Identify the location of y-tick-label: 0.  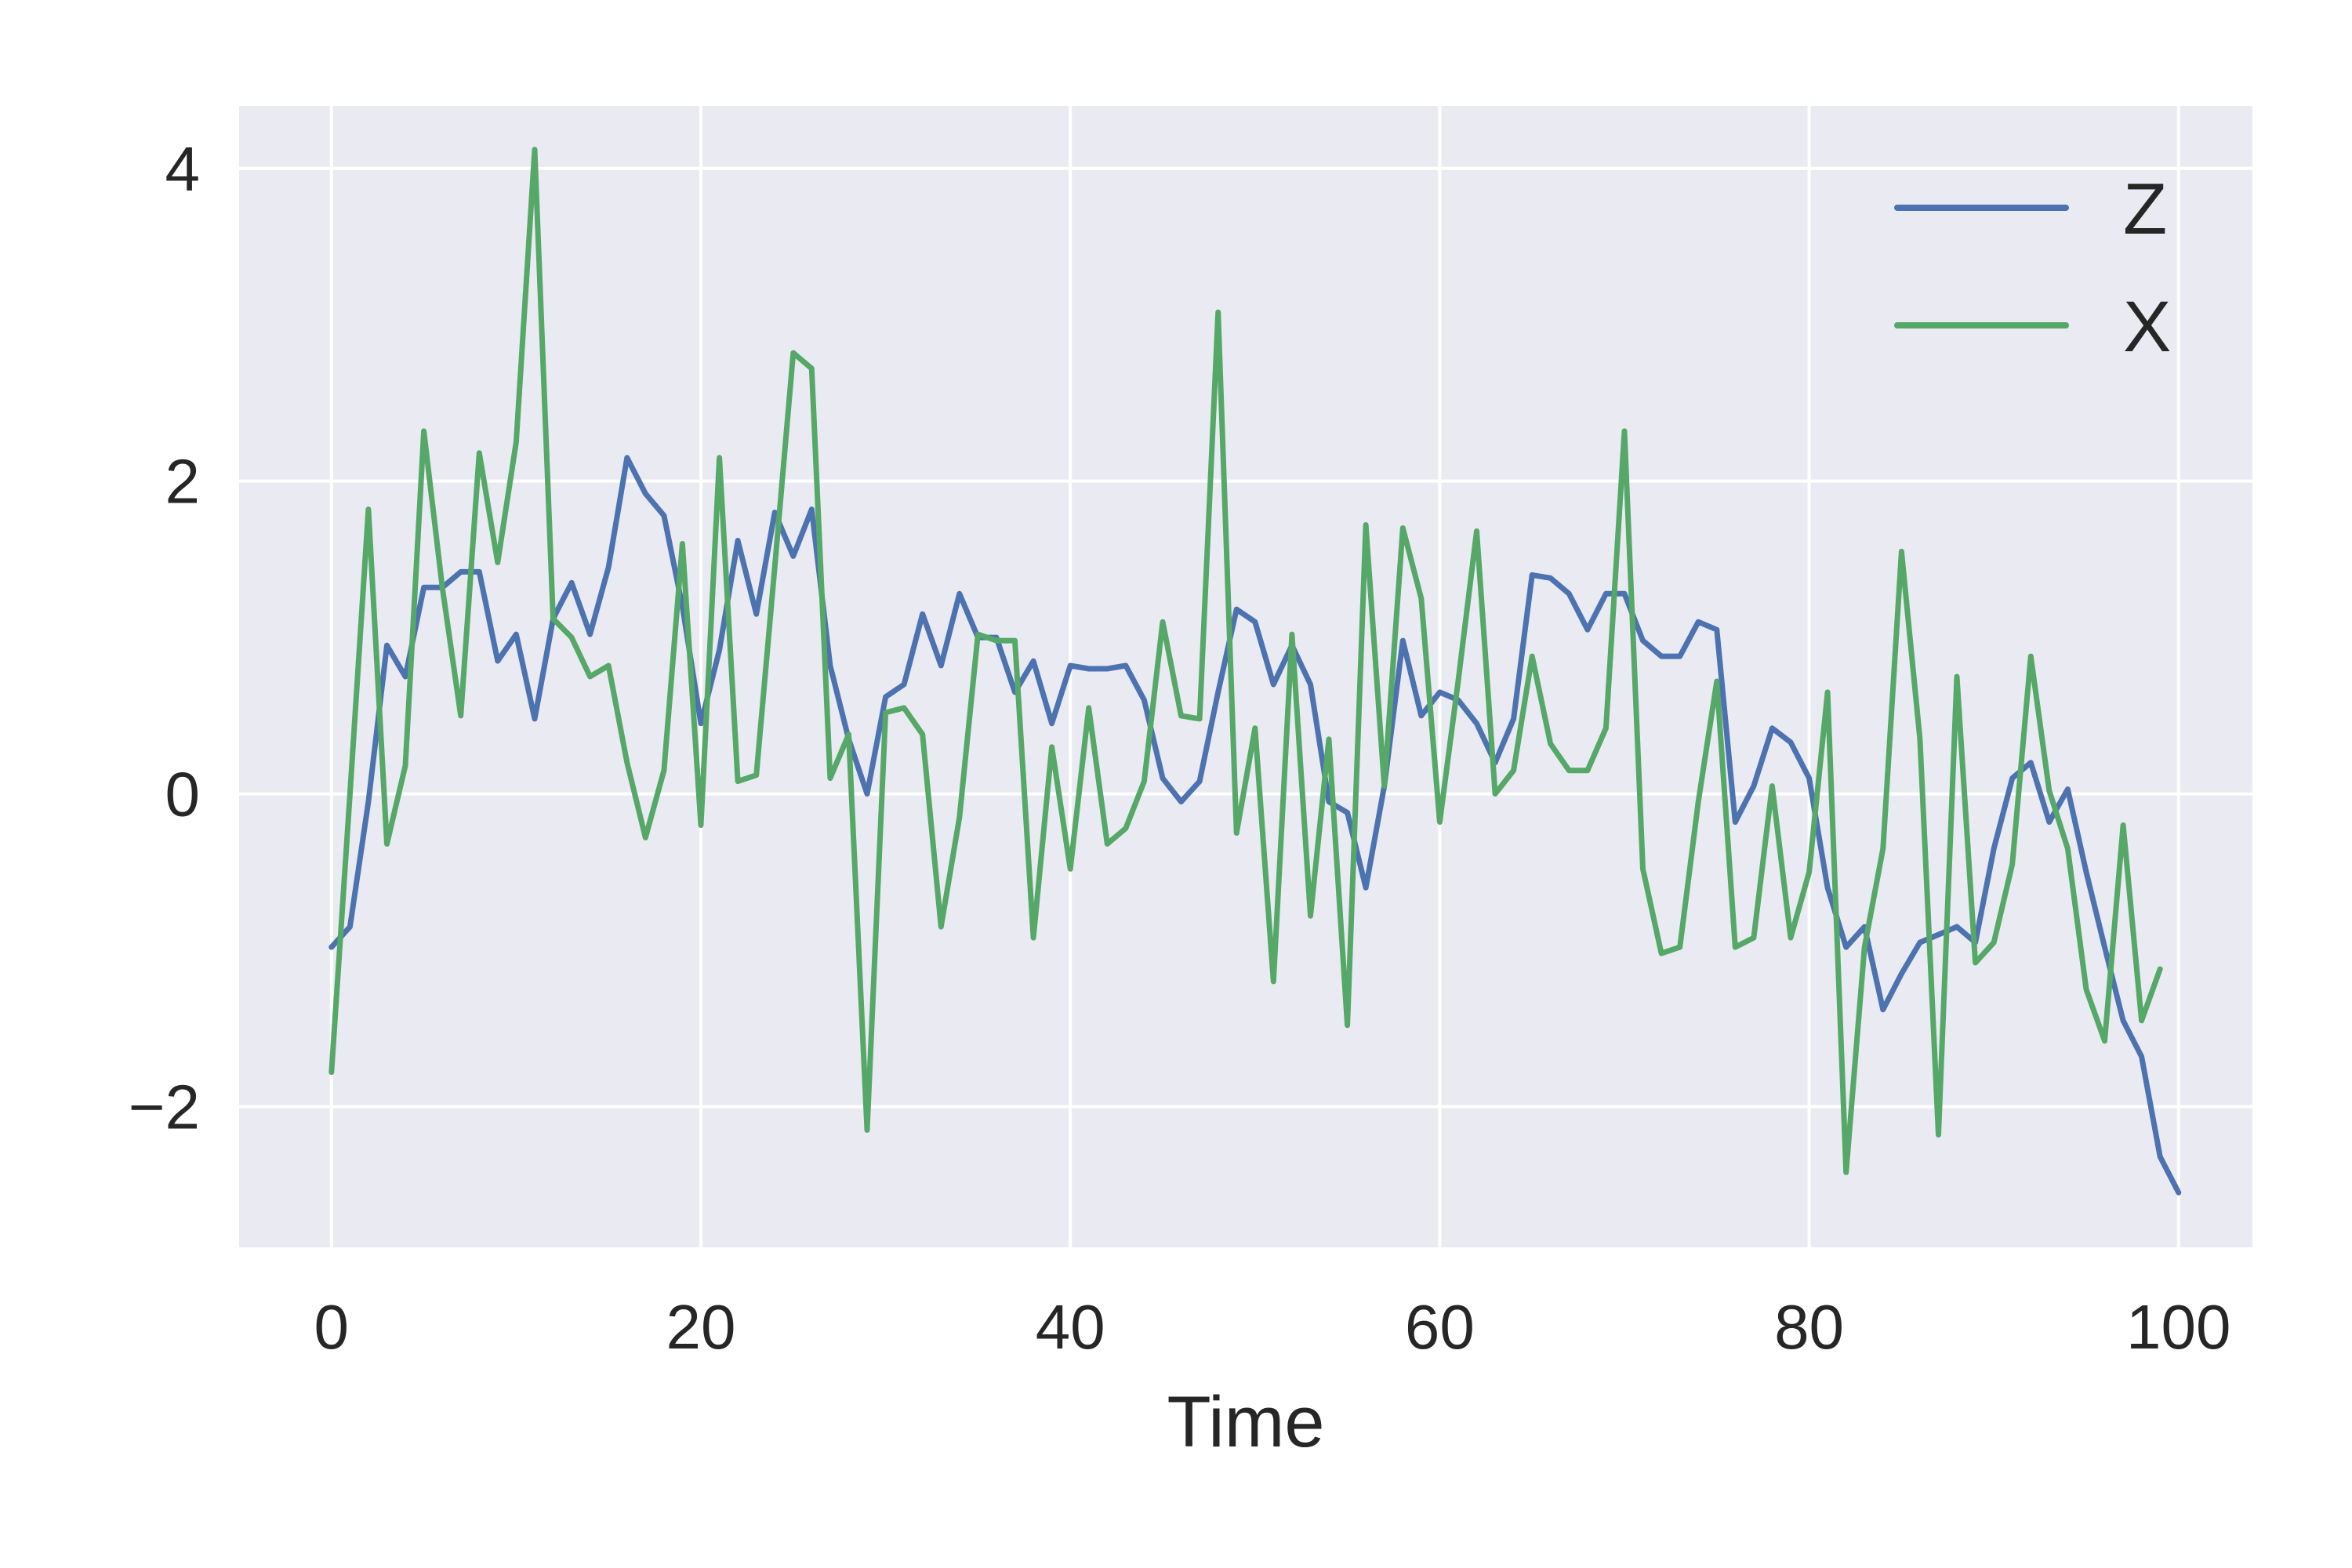
(183, 794).